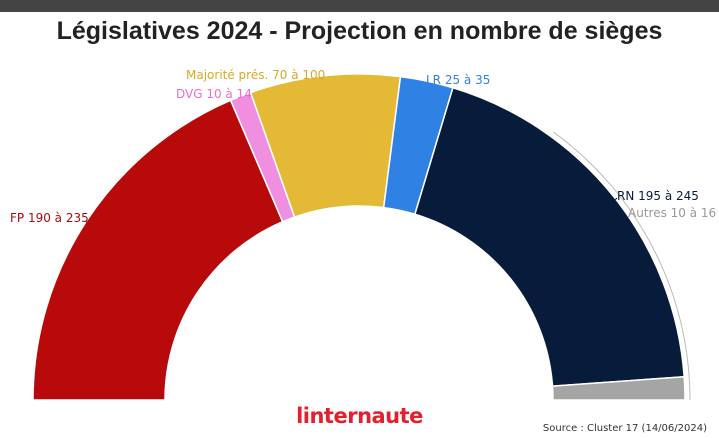 The height and width of the screenshot is (438, 719). Describe the element at coordinates (618, 388) in the screenshot. I see `slice-autres` at that location.